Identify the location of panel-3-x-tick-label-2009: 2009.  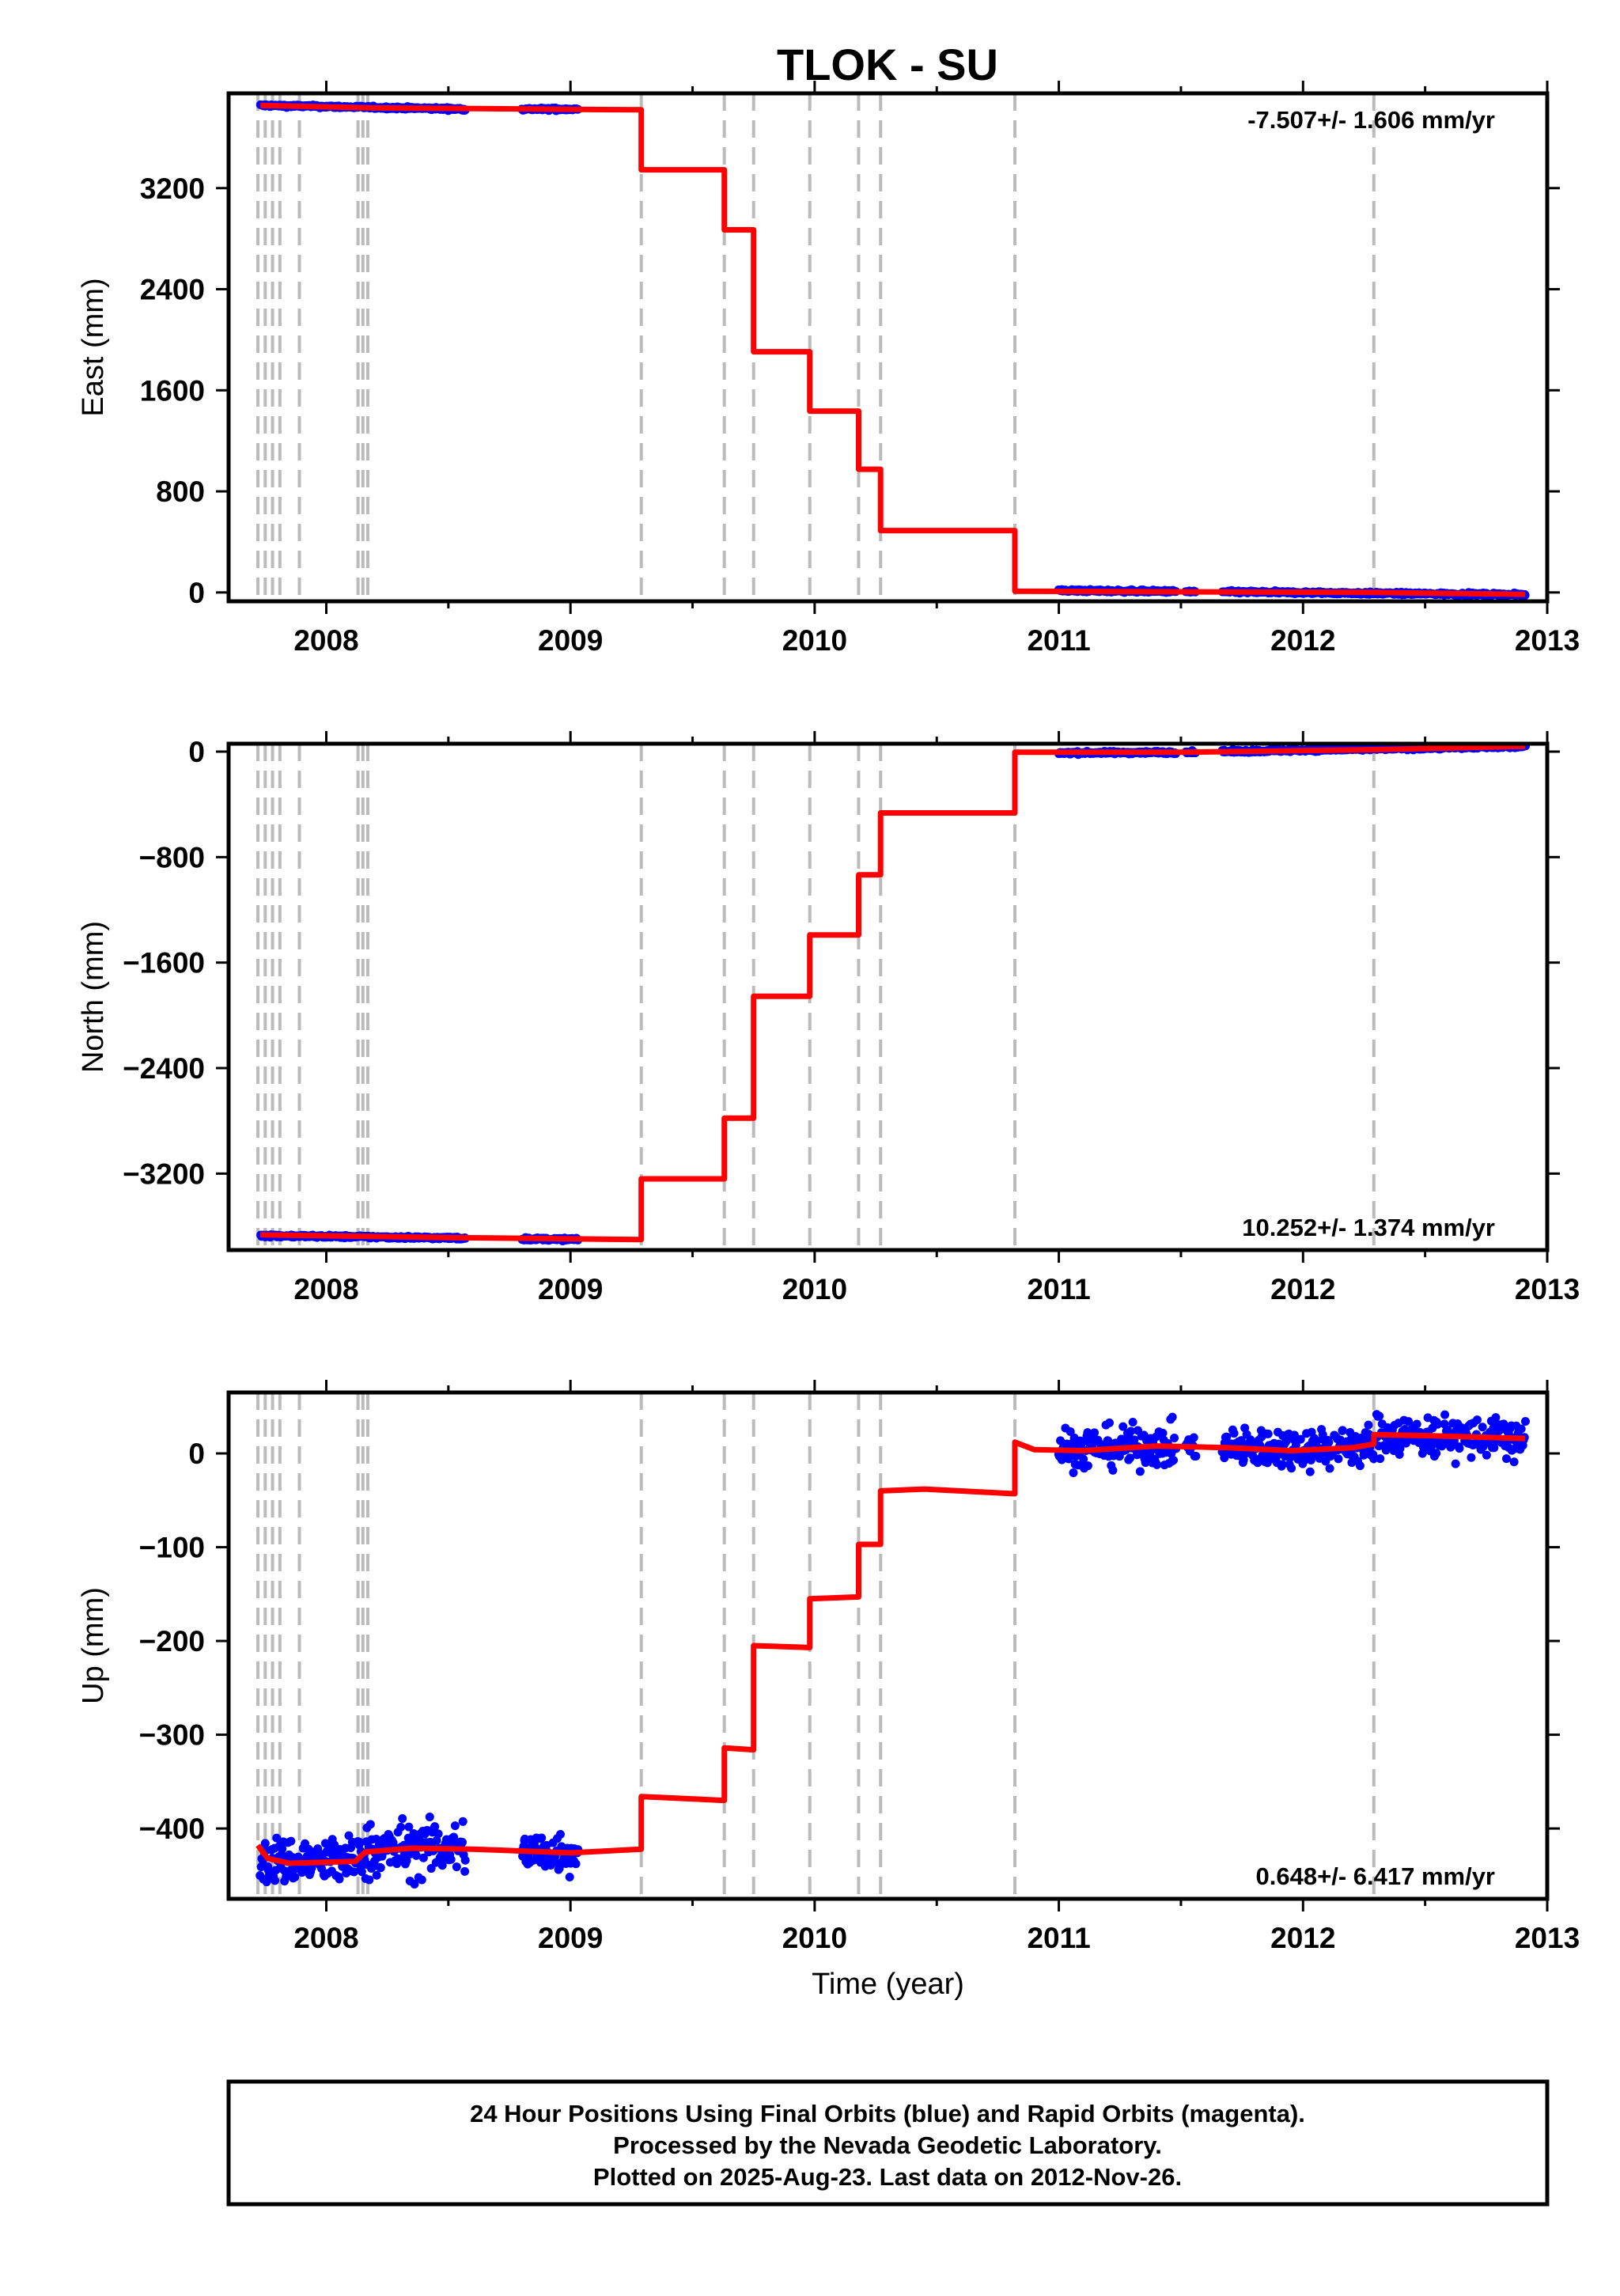
(570, 1938).